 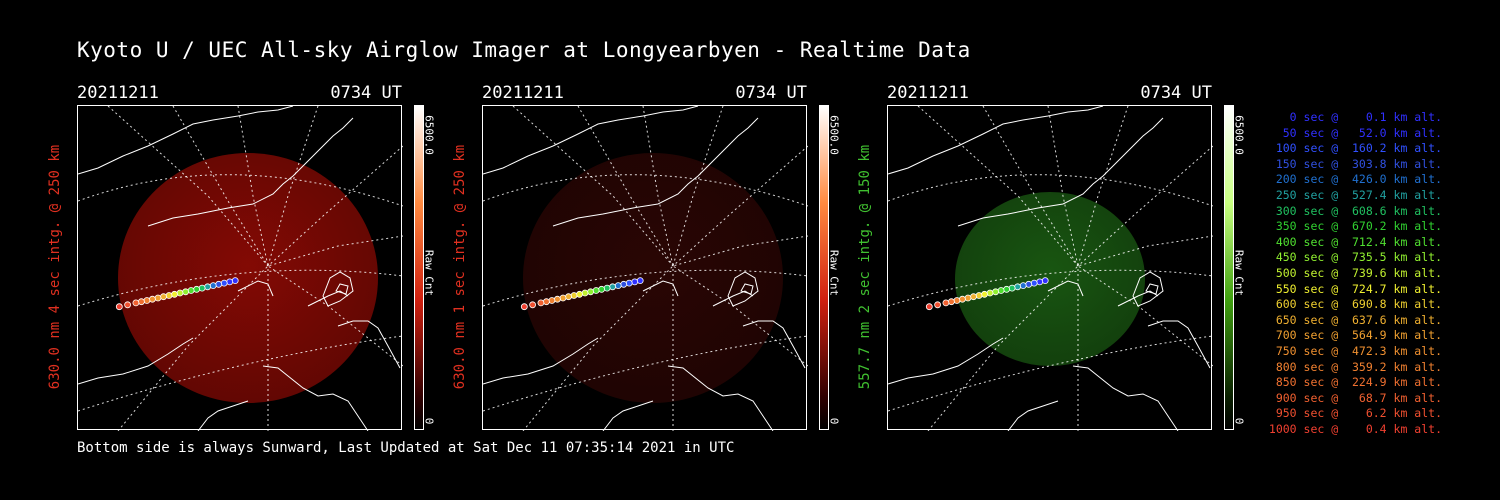 What do you see at coordinates (460, 267) in the screenshot?
I see `panel-ylabel: 630.0 nm 1 sec intg. @ 250 km` at bounding box center [460, 267].